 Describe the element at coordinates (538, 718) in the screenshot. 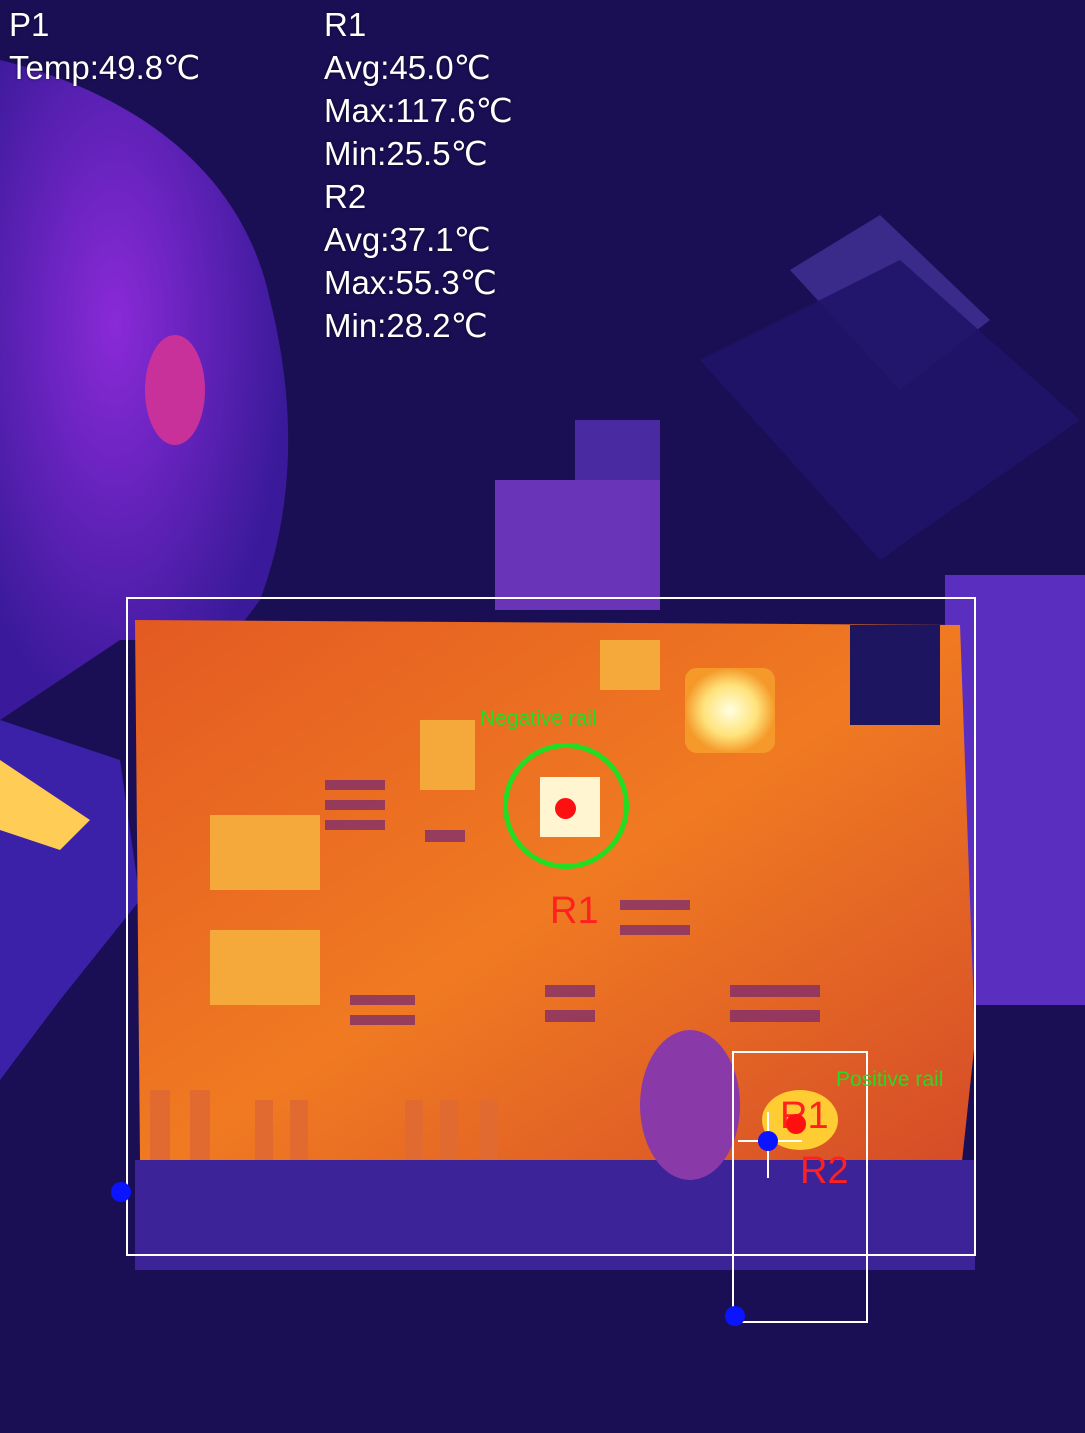

I see `negative-rail-label: Negative rail` at that location.